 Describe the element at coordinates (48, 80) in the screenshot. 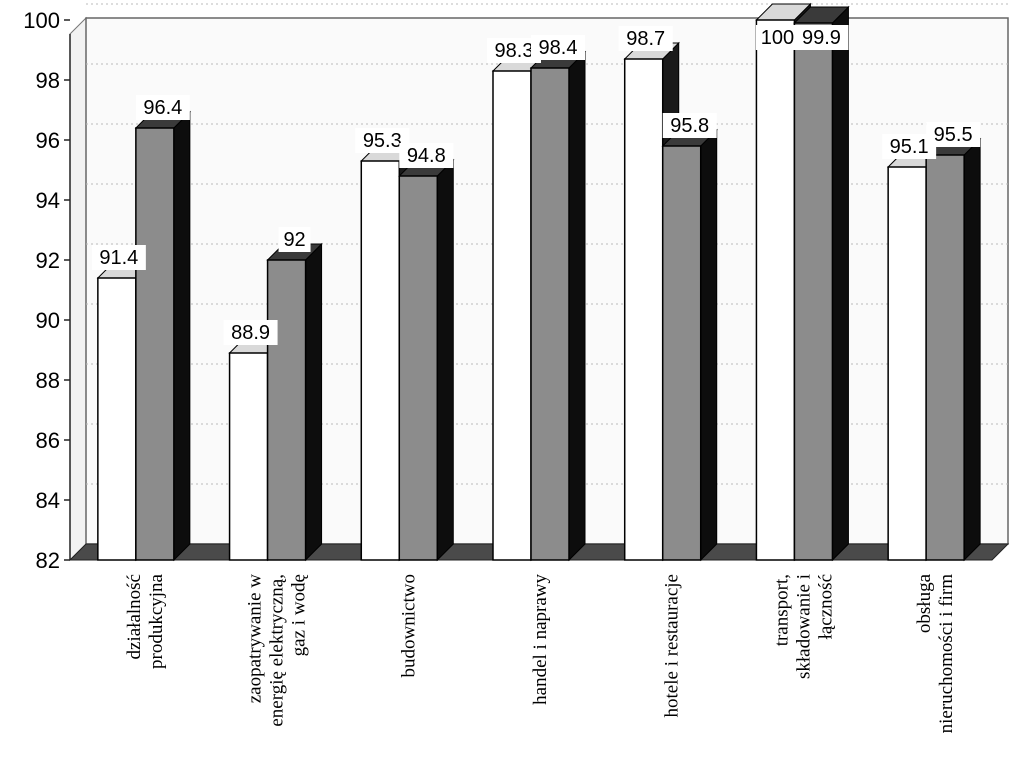

I see `y-tick-label: 98` at that location.